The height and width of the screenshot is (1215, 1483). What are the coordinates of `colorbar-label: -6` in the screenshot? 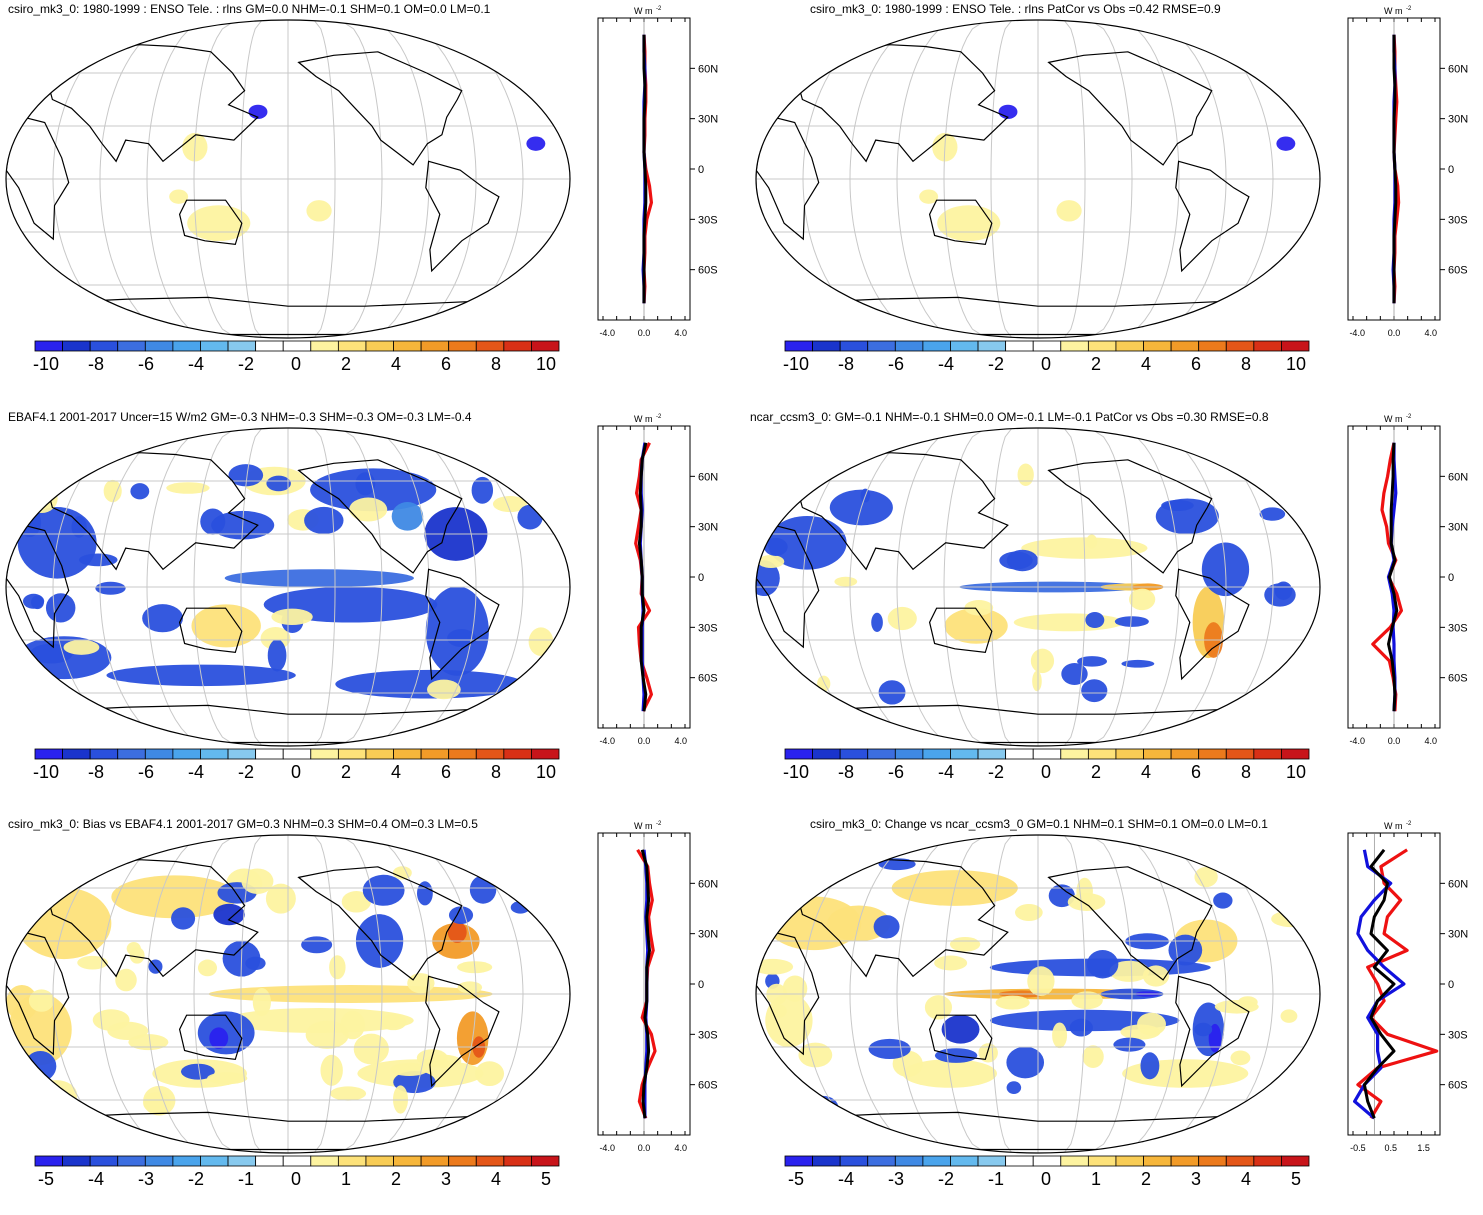 It's located at (146, 772).